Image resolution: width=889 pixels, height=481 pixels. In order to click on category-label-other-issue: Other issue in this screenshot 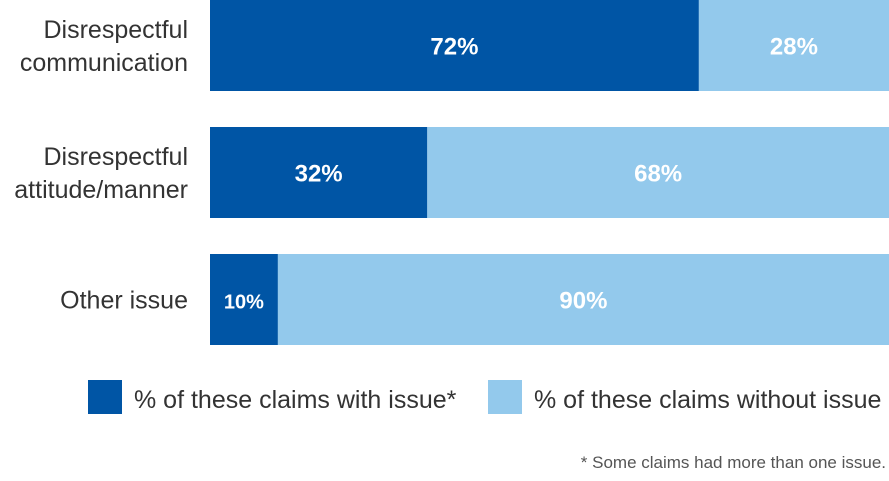, I will do `click(124, 301)`.